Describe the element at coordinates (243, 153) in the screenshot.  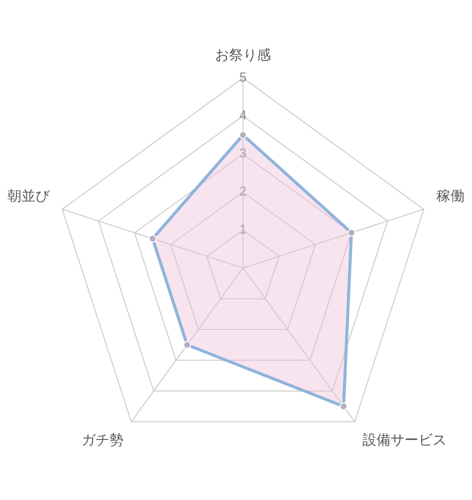
I see `y-tick-label: 3` at that location.